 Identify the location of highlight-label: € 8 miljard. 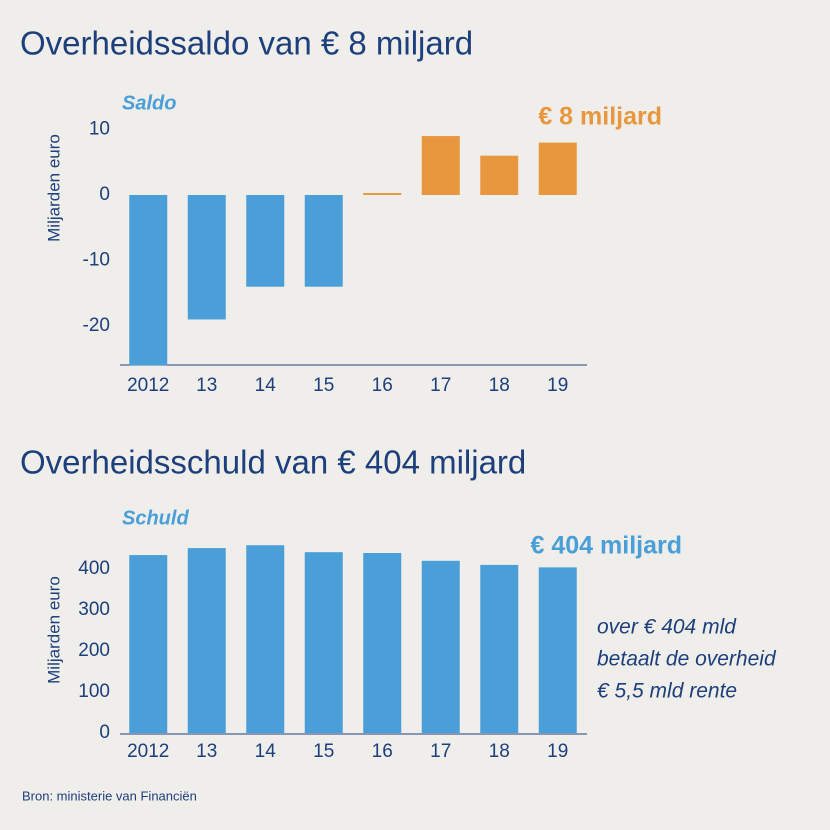
(600, 117).